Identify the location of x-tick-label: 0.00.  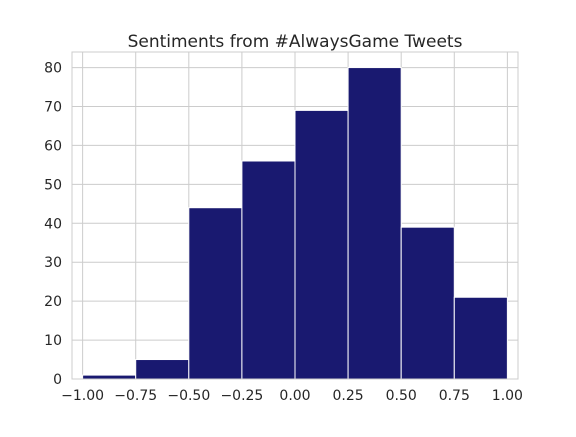
(294, 396).